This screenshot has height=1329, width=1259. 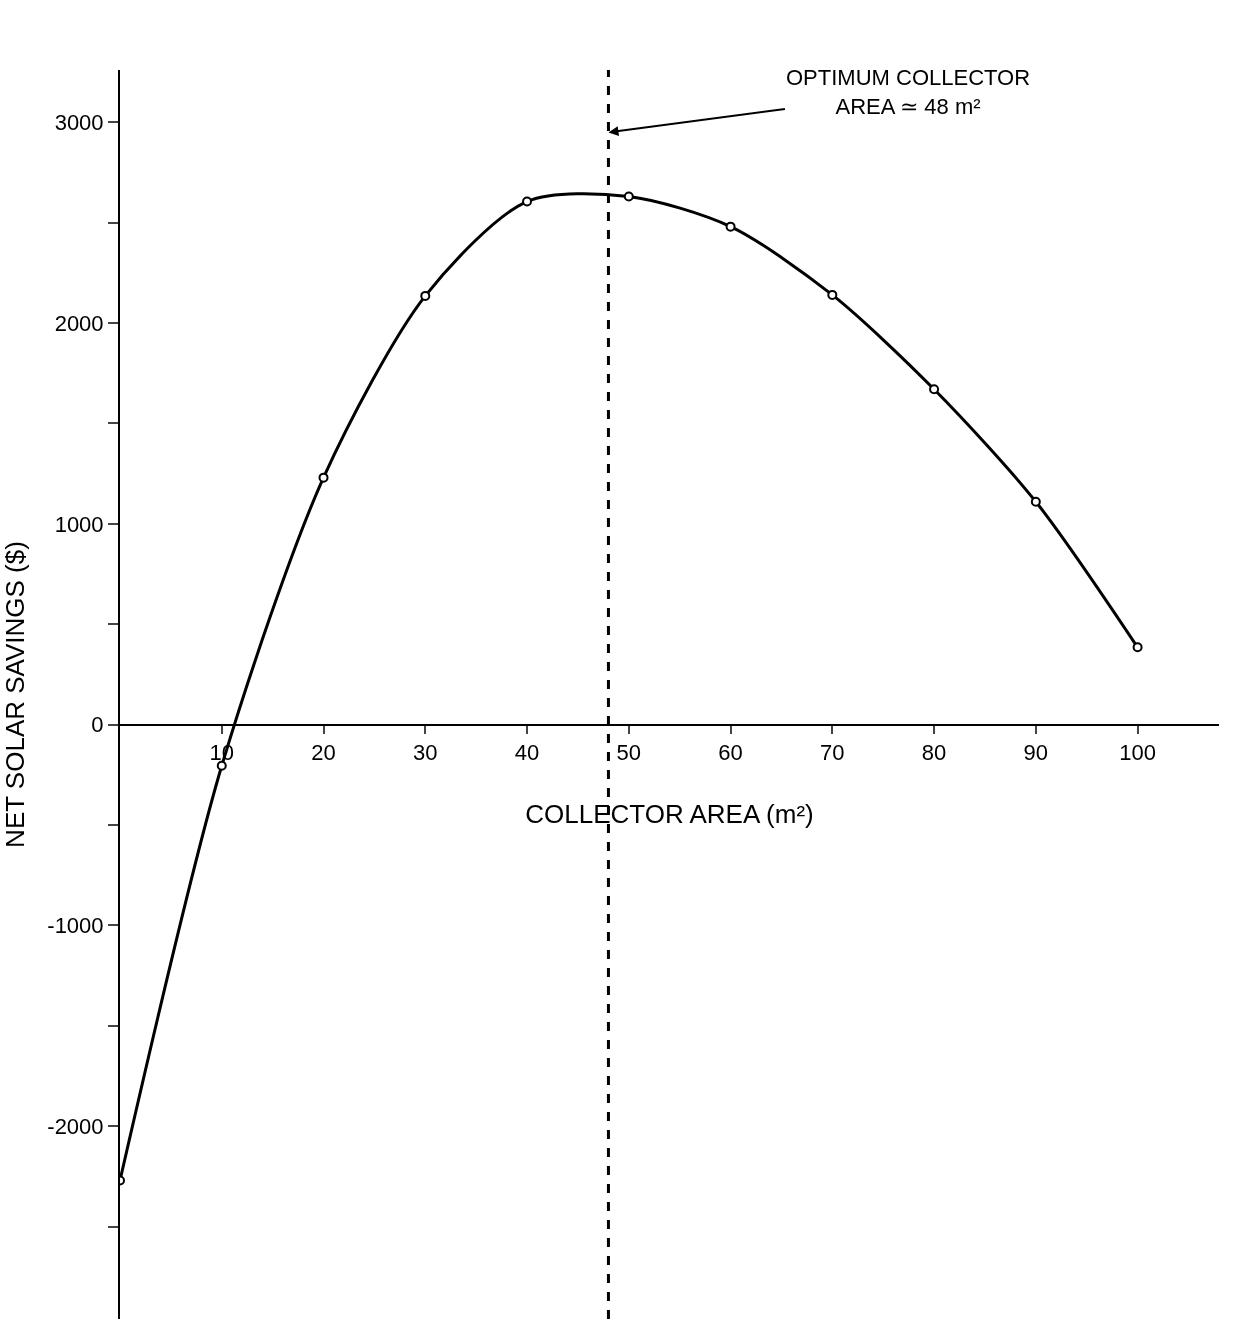 I want to click on x-tick-label: 40, so click(x=527, y=753).